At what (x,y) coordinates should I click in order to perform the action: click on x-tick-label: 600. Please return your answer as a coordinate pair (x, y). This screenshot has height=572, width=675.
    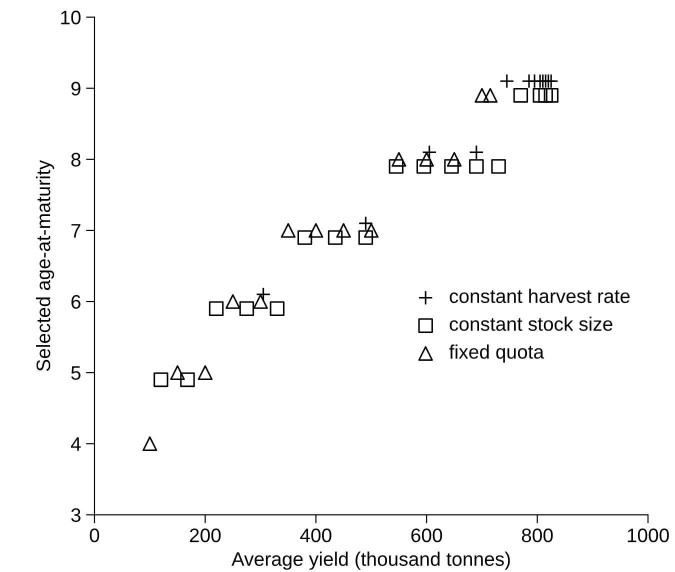
    Looking at the image, I should click on (426, 535).